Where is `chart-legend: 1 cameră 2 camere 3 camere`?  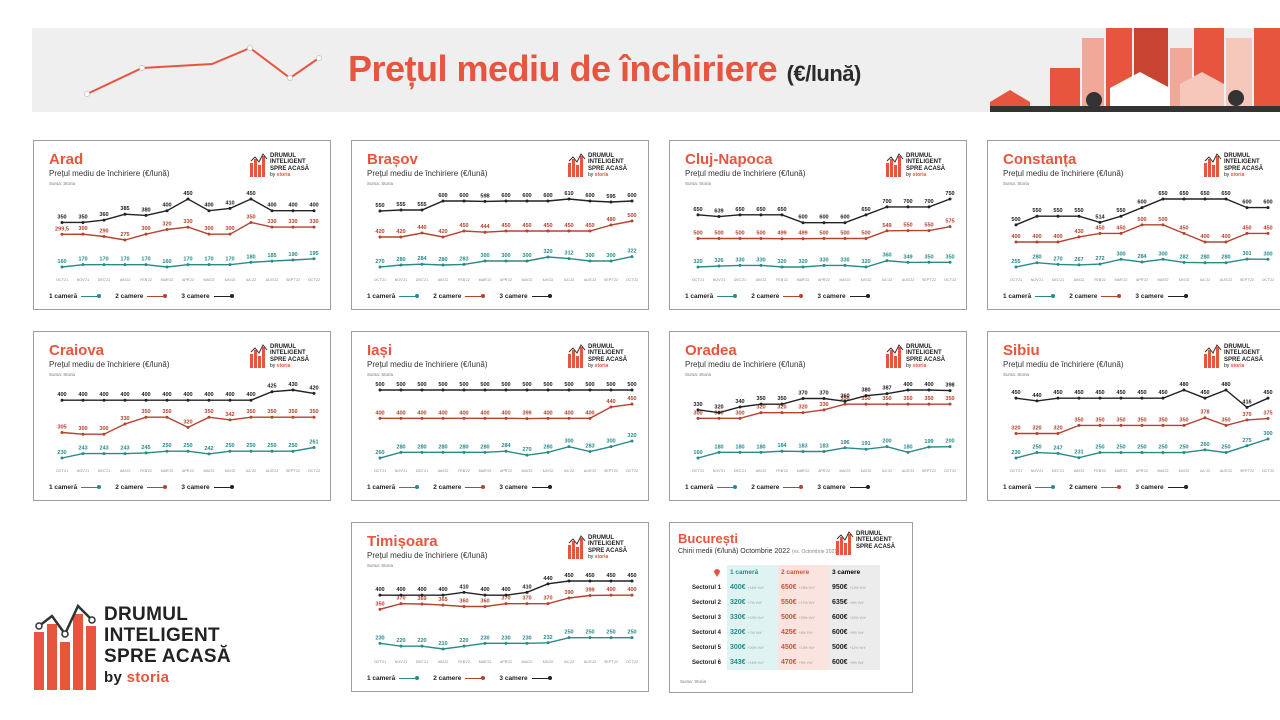 chart-legend: 1 cameră 2 camere 3 camere is located at coordinates (1095, 296).